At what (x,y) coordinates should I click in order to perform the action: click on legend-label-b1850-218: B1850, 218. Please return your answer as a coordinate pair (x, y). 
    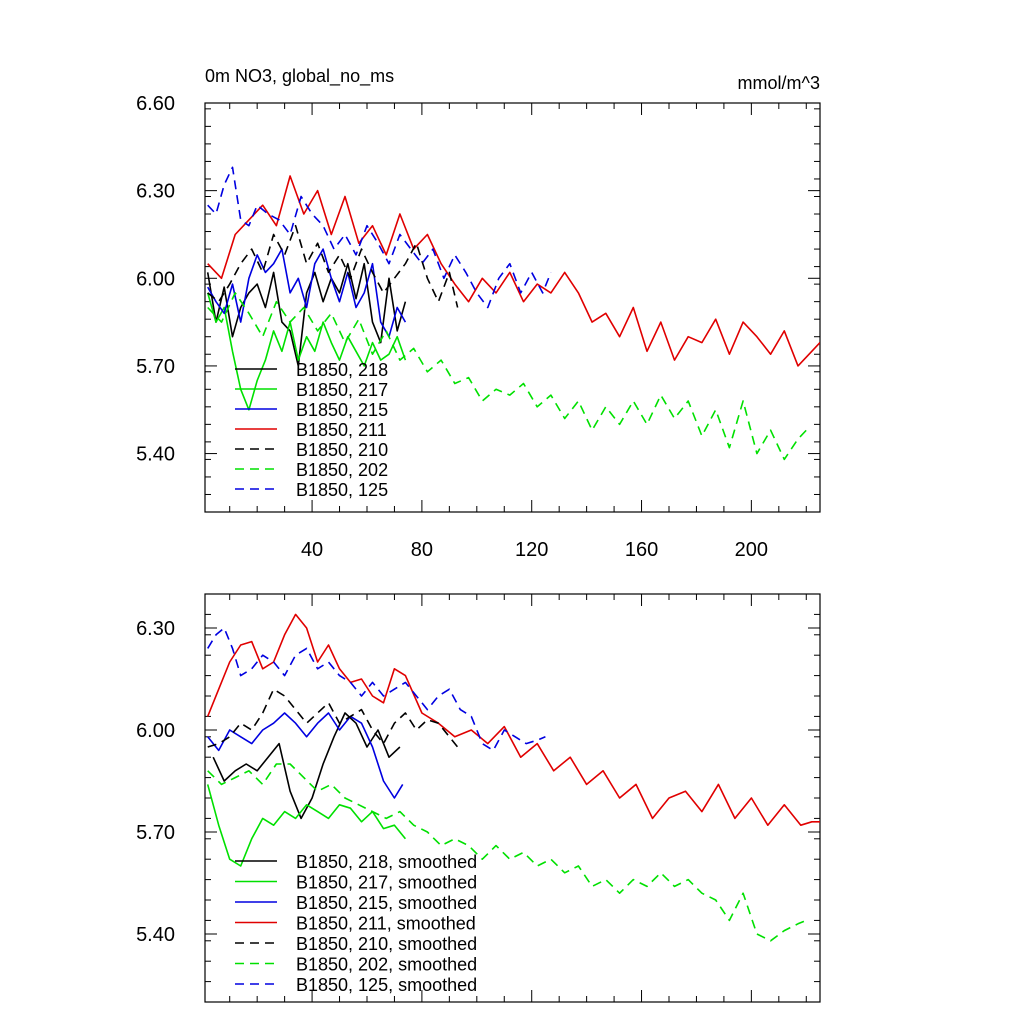
    Looking at the image, I should click on (342, 370).